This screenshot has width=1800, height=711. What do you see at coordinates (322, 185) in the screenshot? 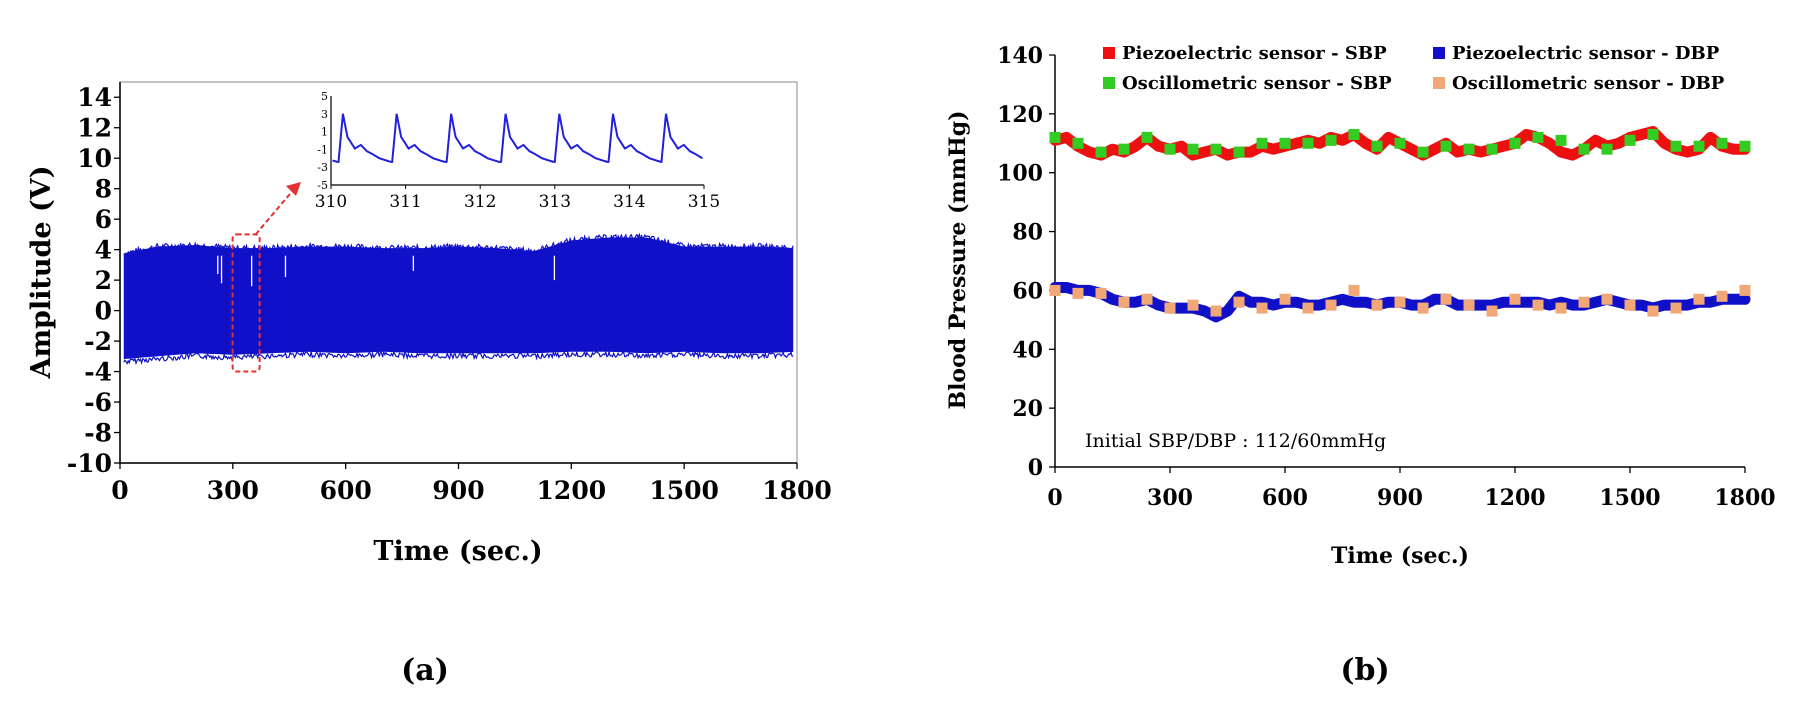
I see `panel-a-inset-y-tick-label: -5` at bounding box center [322, 185].